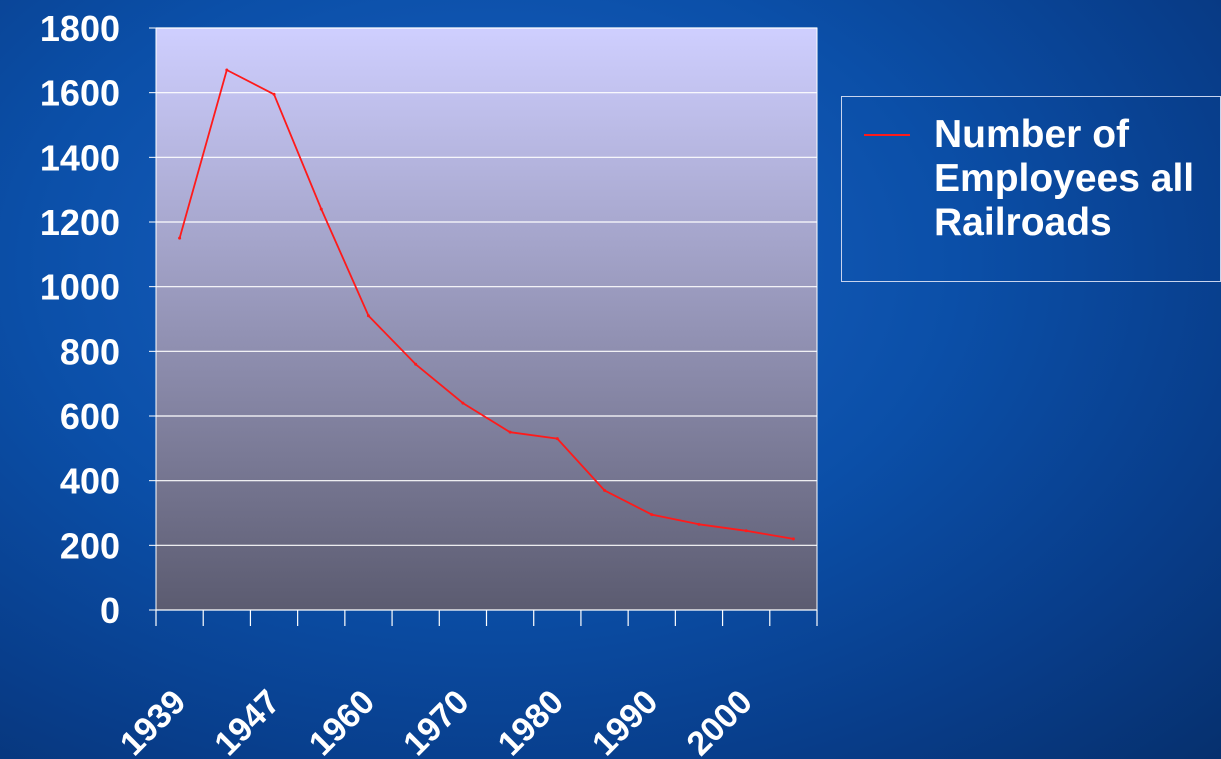 The image size is (1221, 759). I want to click on y-tick-label: 1000, so click(80, 287).